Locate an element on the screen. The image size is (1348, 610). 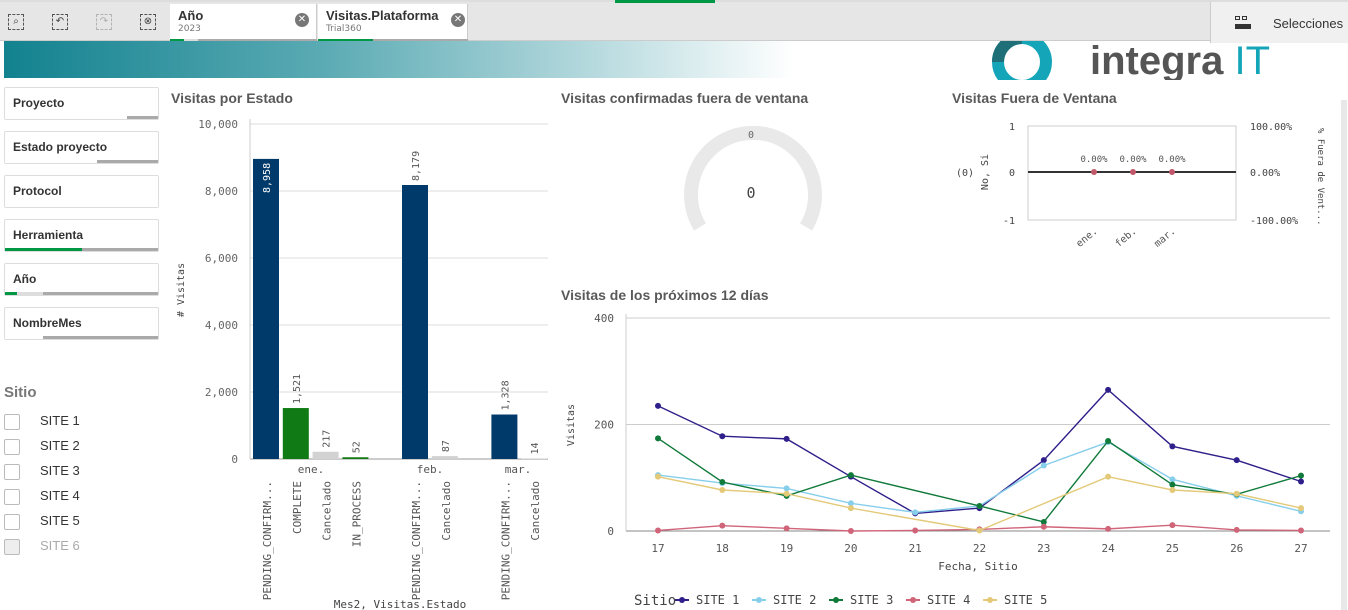
y2-tick-label: -100.00% is located at coordinates (1274, 221).